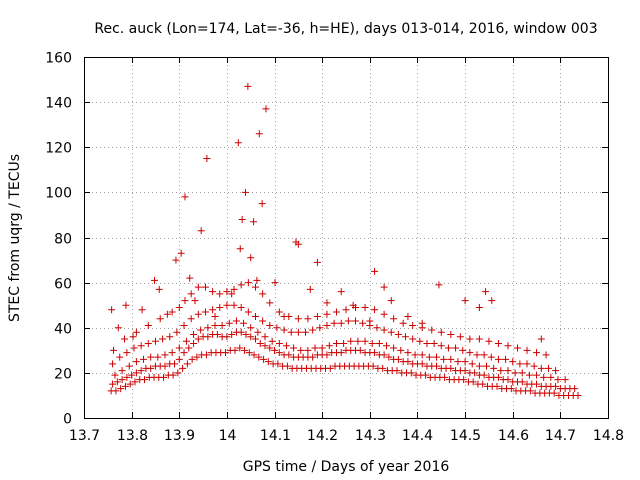 The height and width of the screenshot is (480, 640). Describe the element at coordinates (513, 436) in the screenshot. I see `x-tick-label: 14.6` at that location.